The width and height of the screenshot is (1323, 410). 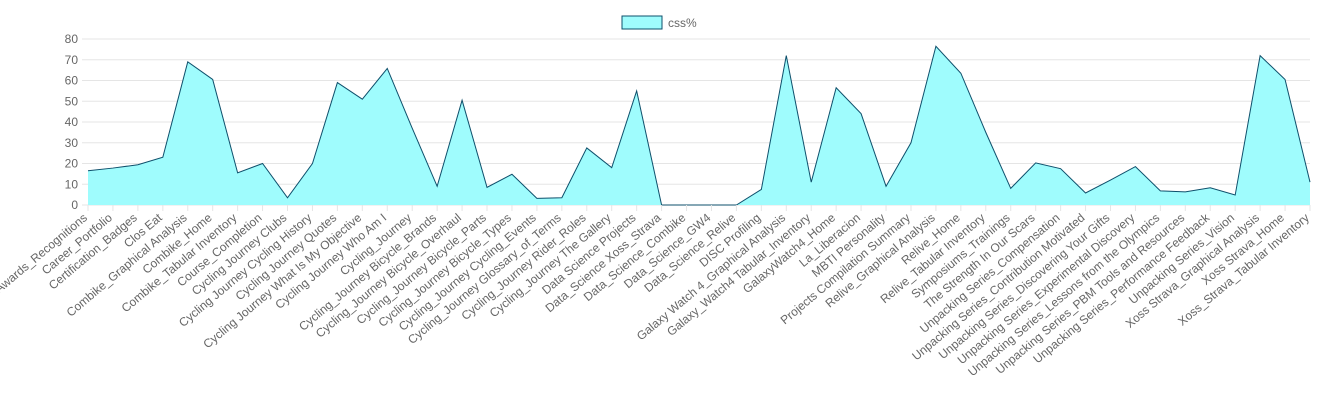 What do you see at coordinates (74, 205) in the screenshot?
I see `y-tick-label: 0` at bounding box center [74, 205].